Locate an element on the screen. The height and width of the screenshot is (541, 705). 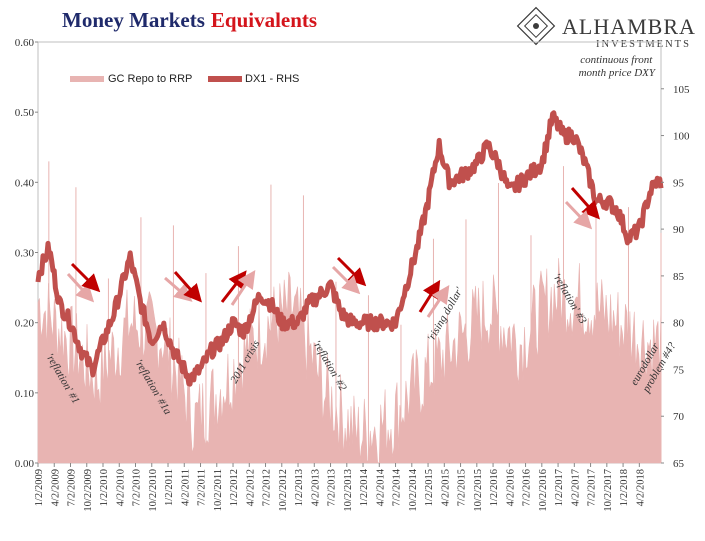
chart-title-part2: Equivalents is located at coordinates (264, 20).